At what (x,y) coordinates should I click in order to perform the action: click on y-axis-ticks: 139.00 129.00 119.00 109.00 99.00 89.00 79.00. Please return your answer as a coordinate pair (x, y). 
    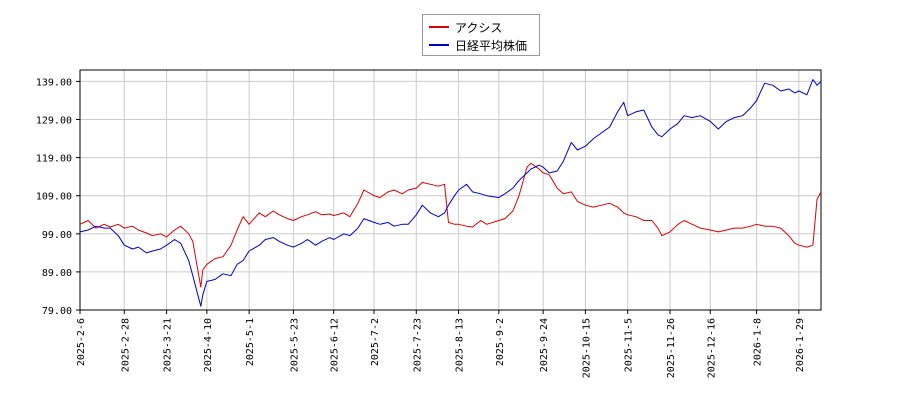
    Looking at the image, I should click on (58, 197).